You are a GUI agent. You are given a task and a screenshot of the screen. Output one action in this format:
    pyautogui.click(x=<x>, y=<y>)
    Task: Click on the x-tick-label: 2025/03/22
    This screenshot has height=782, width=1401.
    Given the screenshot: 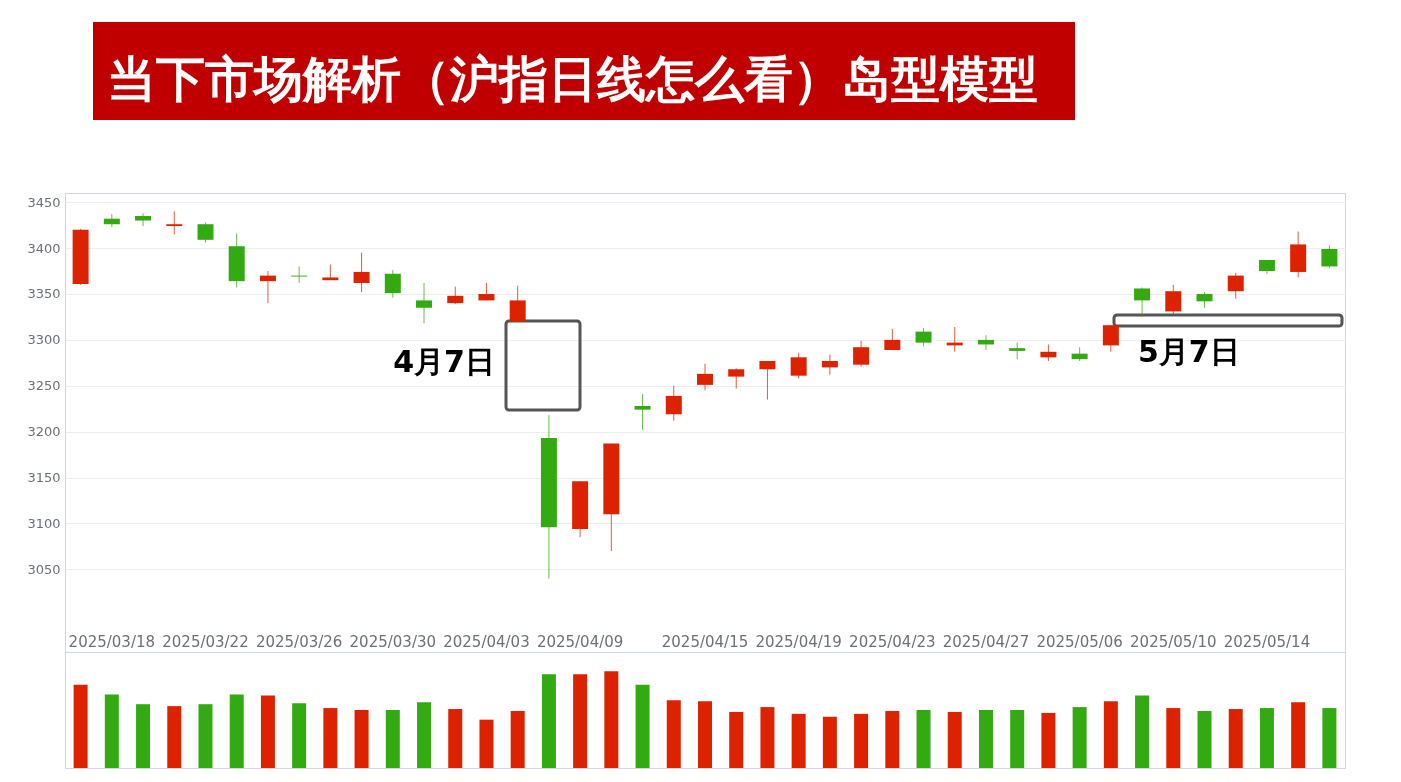 What is the action you would take?
    pyautogui.click(x=205, y=641)
    